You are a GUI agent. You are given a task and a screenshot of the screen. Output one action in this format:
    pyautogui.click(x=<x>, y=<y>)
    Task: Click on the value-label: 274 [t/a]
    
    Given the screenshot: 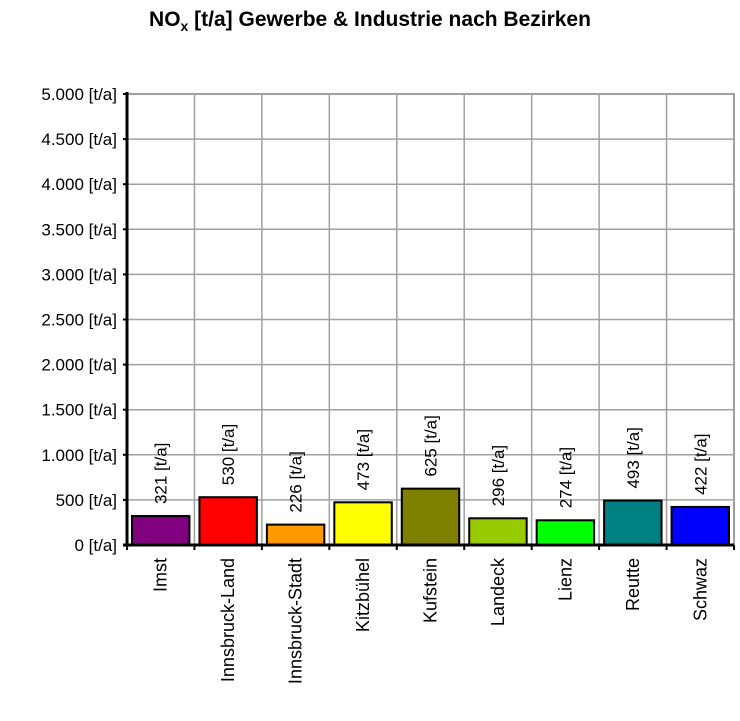 What is the action you would take?
    pyautogui.click(x=565, y=477)
    